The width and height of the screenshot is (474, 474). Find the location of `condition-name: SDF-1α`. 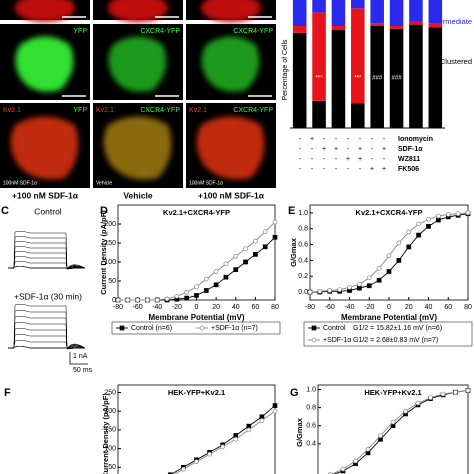

condition-name: SDF-1α is located at coordinates (410, 149).